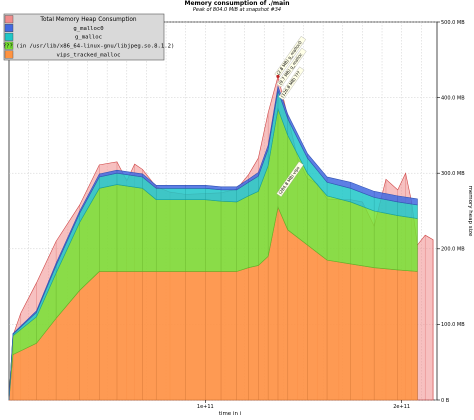  Describe the element at coordinates (88, 29) in the screenshot. I see `legend-label: g_malloc0` at that location.